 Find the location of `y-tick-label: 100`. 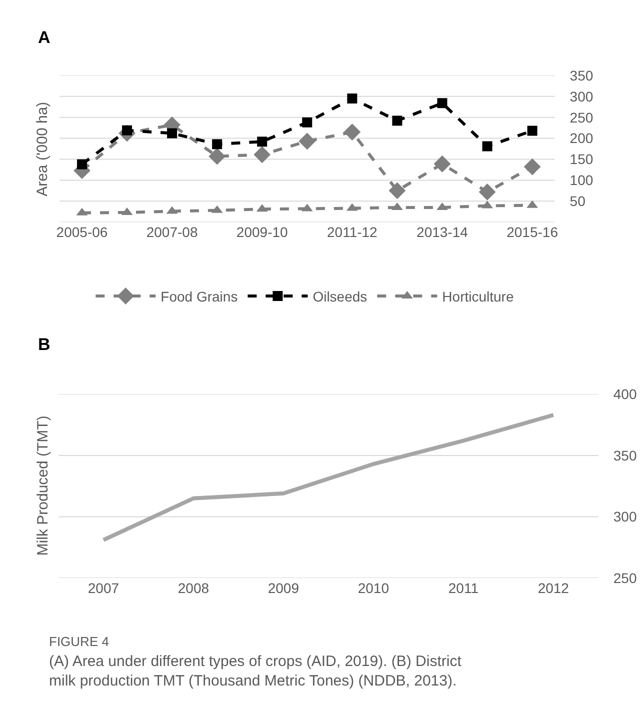

y-tick-label: 100 is located at coordinates (582, 180).